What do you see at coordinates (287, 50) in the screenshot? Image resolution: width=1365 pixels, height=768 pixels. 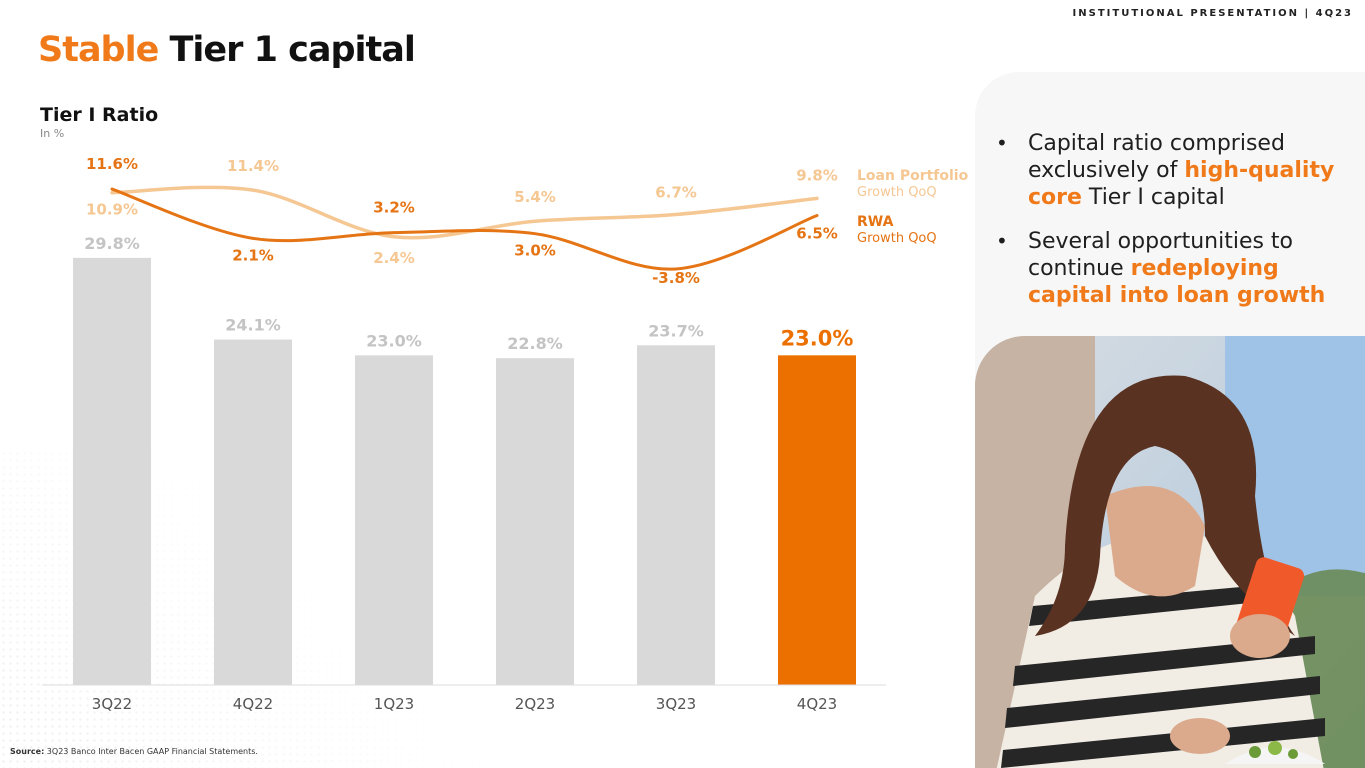 I see `page-title-rest: Tier 1 capital` at bounding box center [287, 50].